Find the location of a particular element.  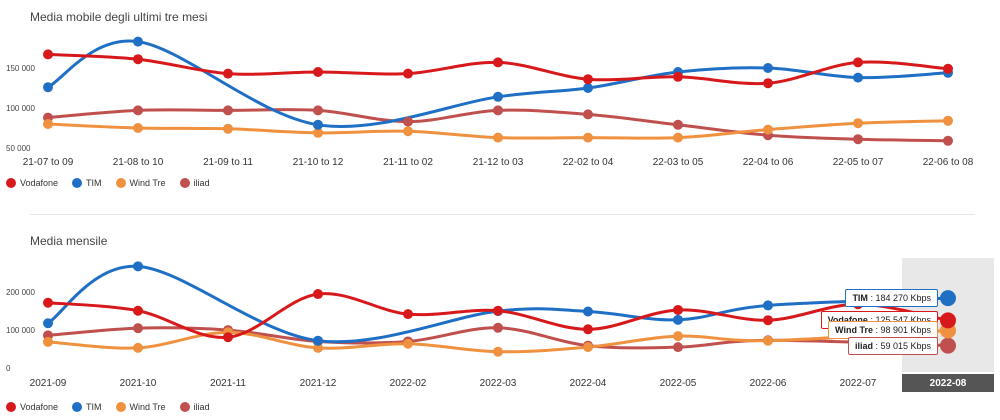

x-tick-label: 2022-07 is located at coordinates (858, 383).